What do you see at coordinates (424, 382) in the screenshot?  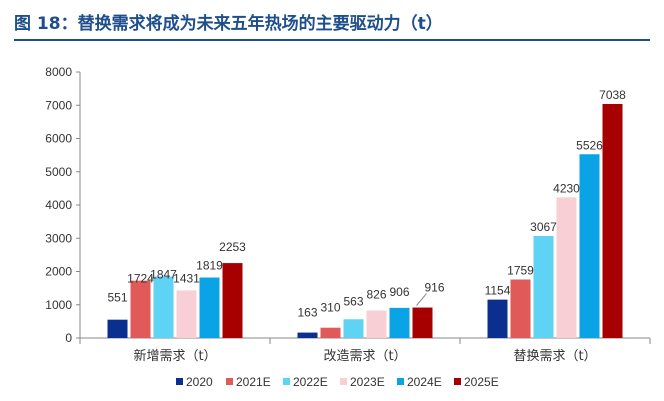 I see `legend-label: 2024E` at bounding box center [424, 382].